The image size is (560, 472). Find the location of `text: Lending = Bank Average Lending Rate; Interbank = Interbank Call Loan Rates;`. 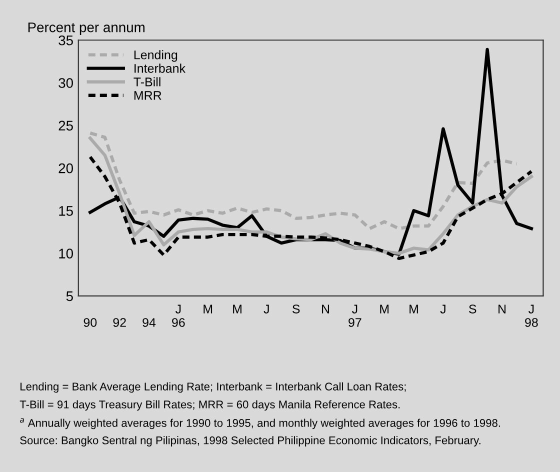

text: Lending = Bank Average Lending Rate; Interbank = Interbank Call Loan Rates; is located at coordinates (213, 387).